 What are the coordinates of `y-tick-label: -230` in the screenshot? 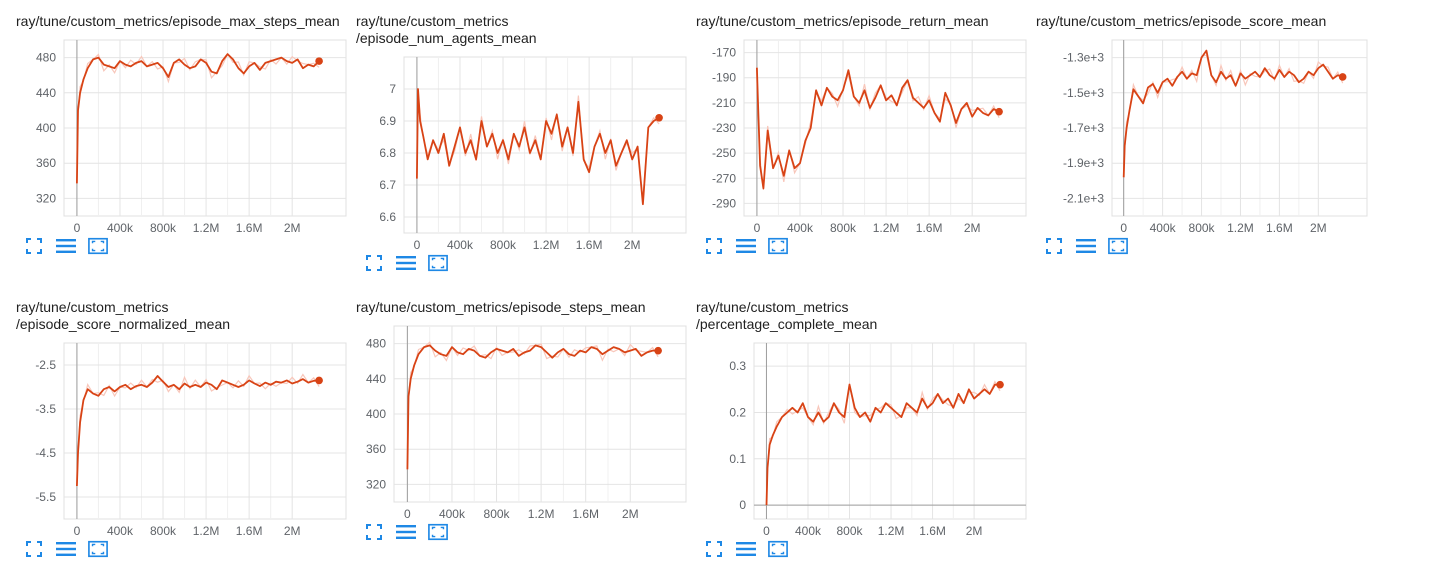 It's located at (724, 128).